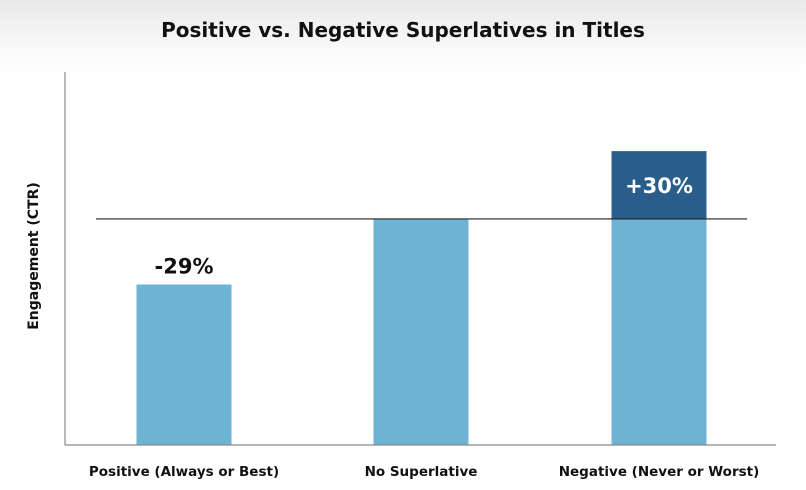 Image resolution: width=806 pixels, height=490 pixels. Describe the element at coordinates (421, 472) in the screenshot. I see `x-tick-label-1: No Superlative` at that location.